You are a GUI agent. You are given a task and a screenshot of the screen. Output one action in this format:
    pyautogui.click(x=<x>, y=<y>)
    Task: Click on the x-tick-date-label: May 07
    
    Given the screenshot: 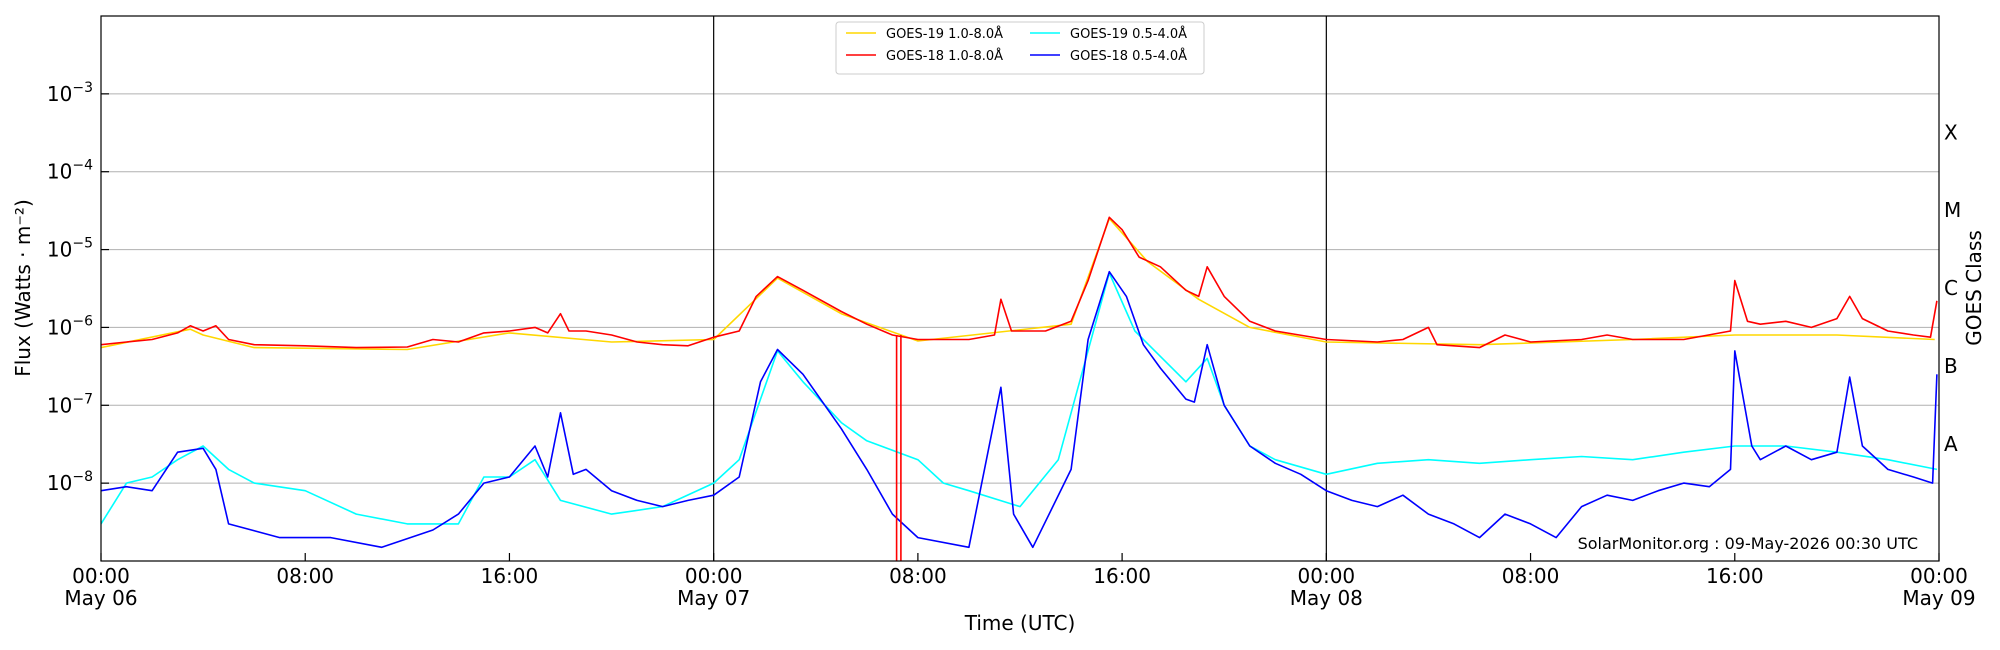 What is the action you would take?
    pyautogui.click(x=713, y=598)
    